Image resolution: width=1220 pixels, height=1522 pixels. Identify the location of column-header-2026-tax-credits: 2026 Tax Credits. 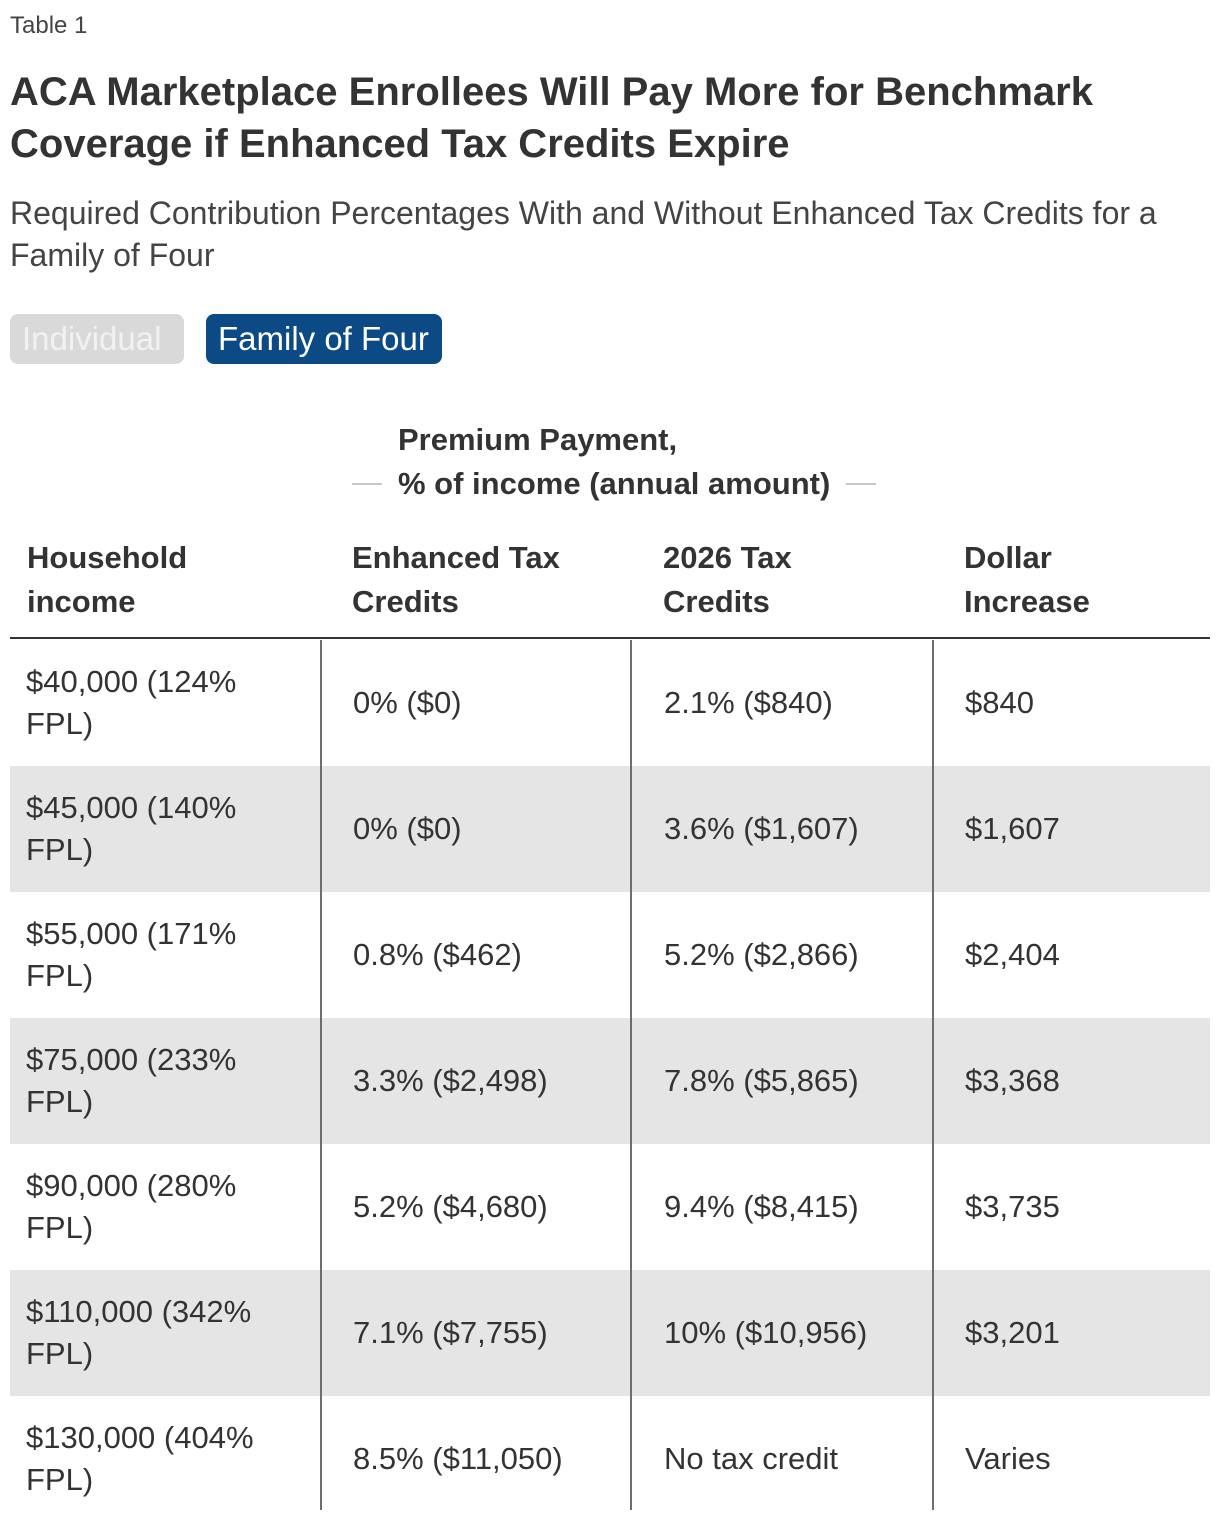
(727, 579).